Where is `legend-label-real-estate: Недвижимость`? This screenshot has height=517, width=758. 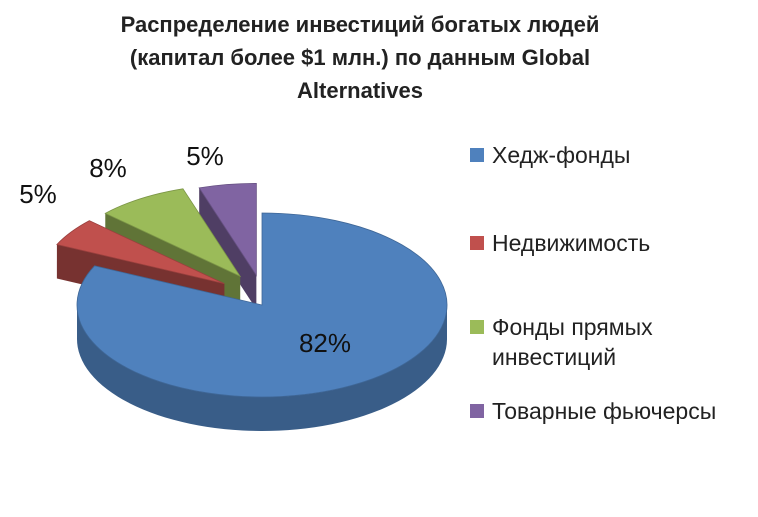 legend-label-real-estate: Недвижимость is located at coordinates (571, 243).